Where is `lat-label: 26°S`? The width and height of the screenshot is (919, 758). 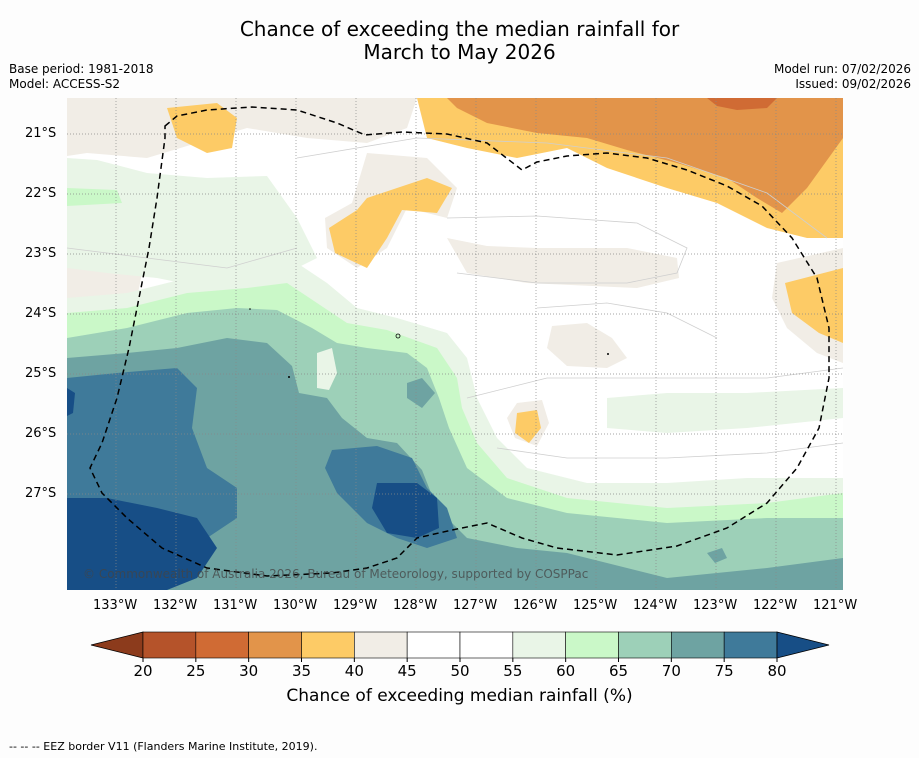 lat-label: 26°S is located at coordinates (41, 433).